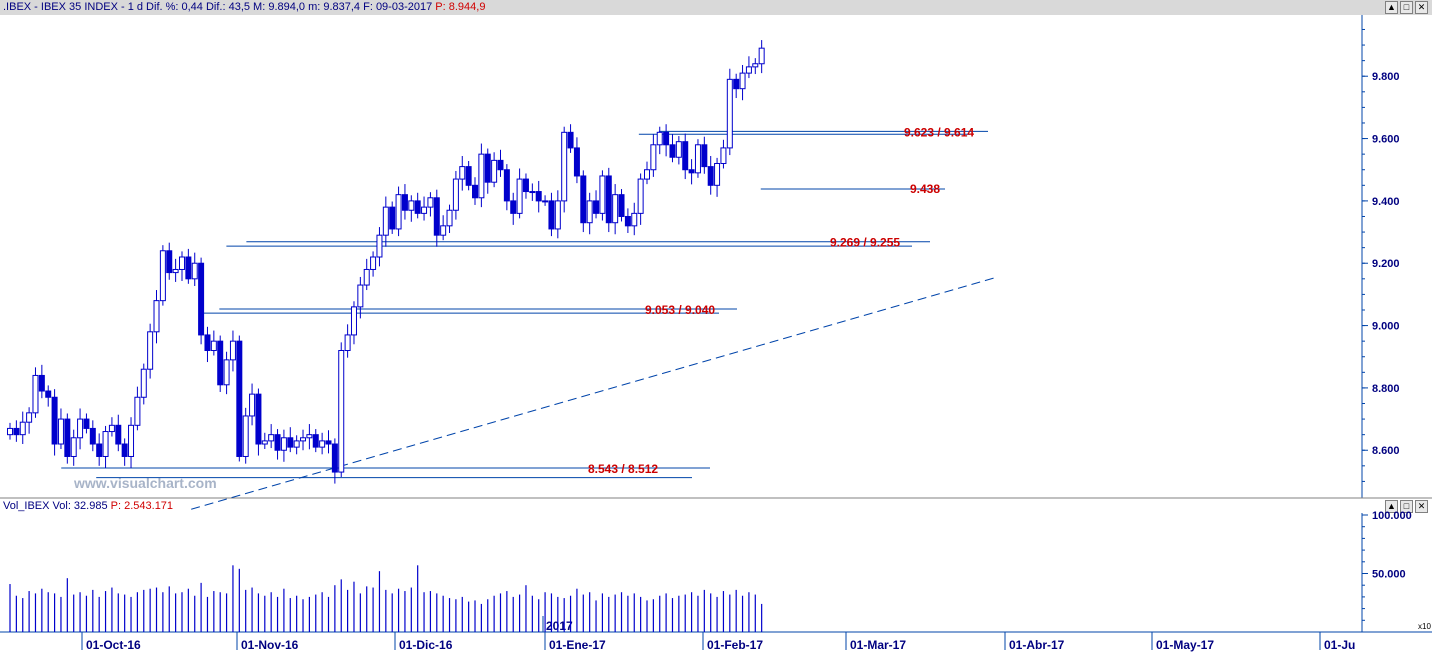 The width and height of the screenshot is (1432, 652). What do you see at coordinates (1406, 7) in the screenshot?
I see `maximize-button: □` at bounding box center [1406, 7].